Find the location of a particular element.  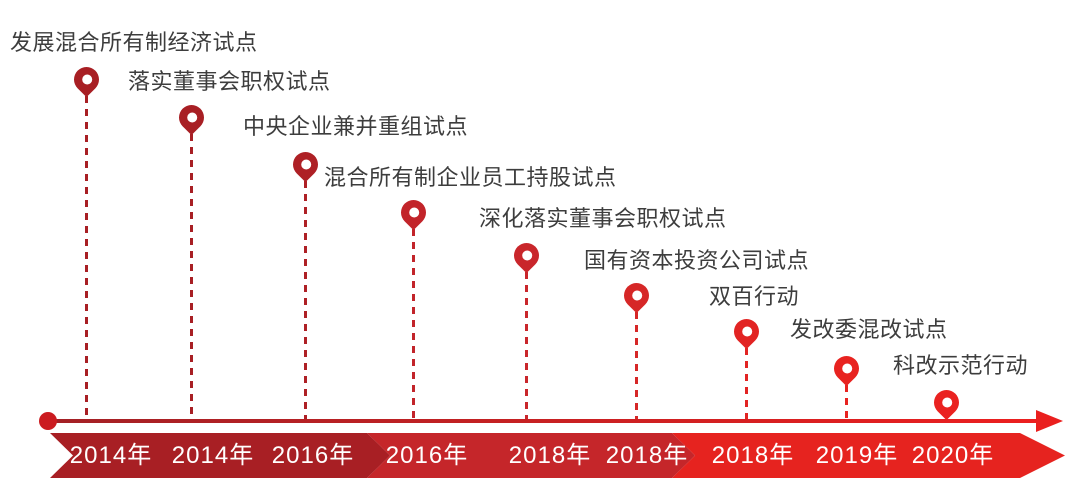

milestone-label: 科改示范行动 is located at coordinates (961, 365).